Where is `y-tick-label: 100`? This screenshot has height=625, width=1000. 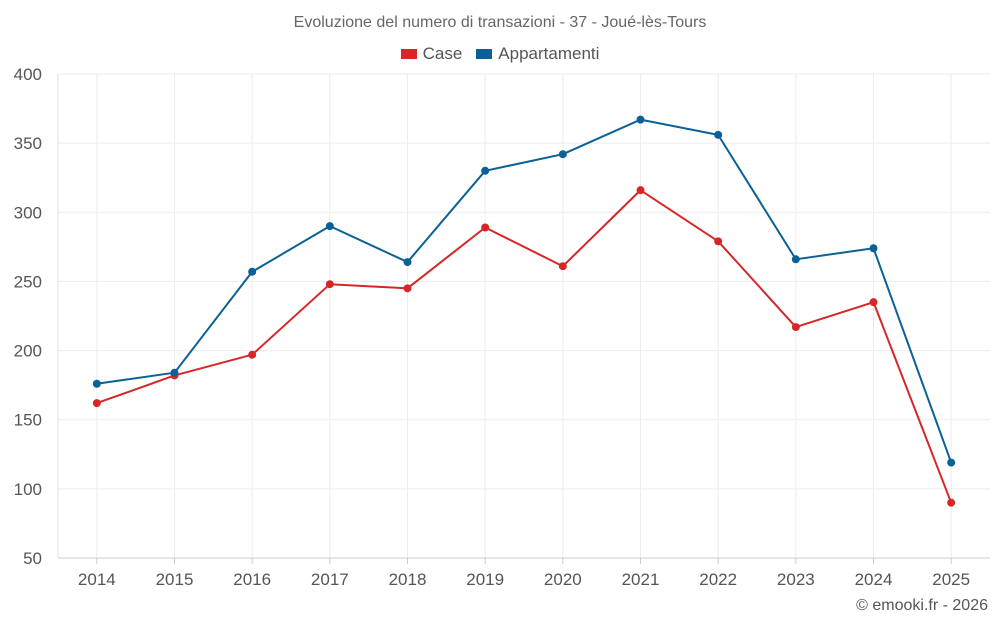 y-tick-label: 100 is located at coordinates (28, 489).